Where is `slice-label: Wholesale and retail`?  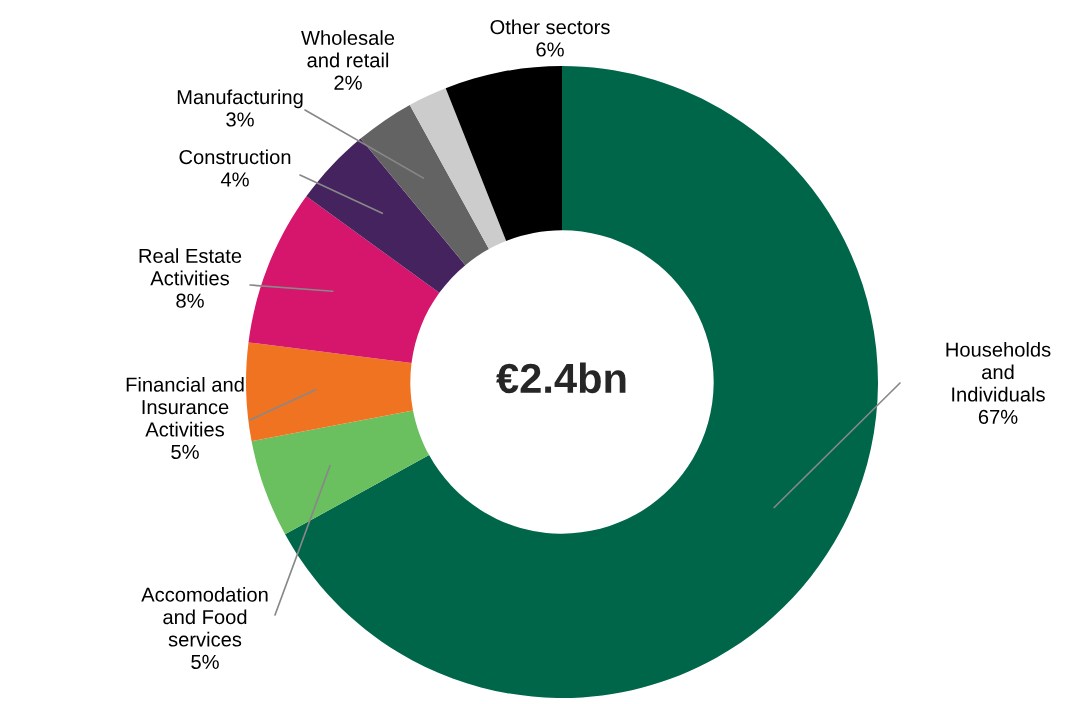 slice-label: Wholesale and retail is located at coordinates (348, 49).